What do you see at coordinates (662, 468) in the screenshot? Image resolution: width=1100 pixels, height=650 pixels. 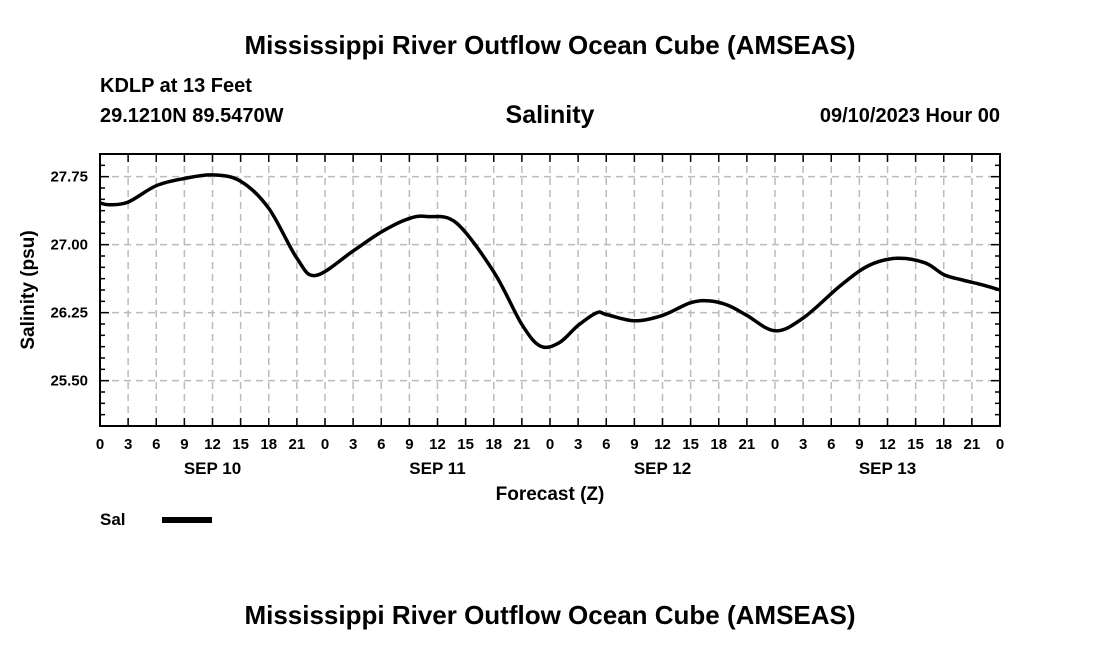 I see `day-label: SEP 12` at bounding box center [662, 468].